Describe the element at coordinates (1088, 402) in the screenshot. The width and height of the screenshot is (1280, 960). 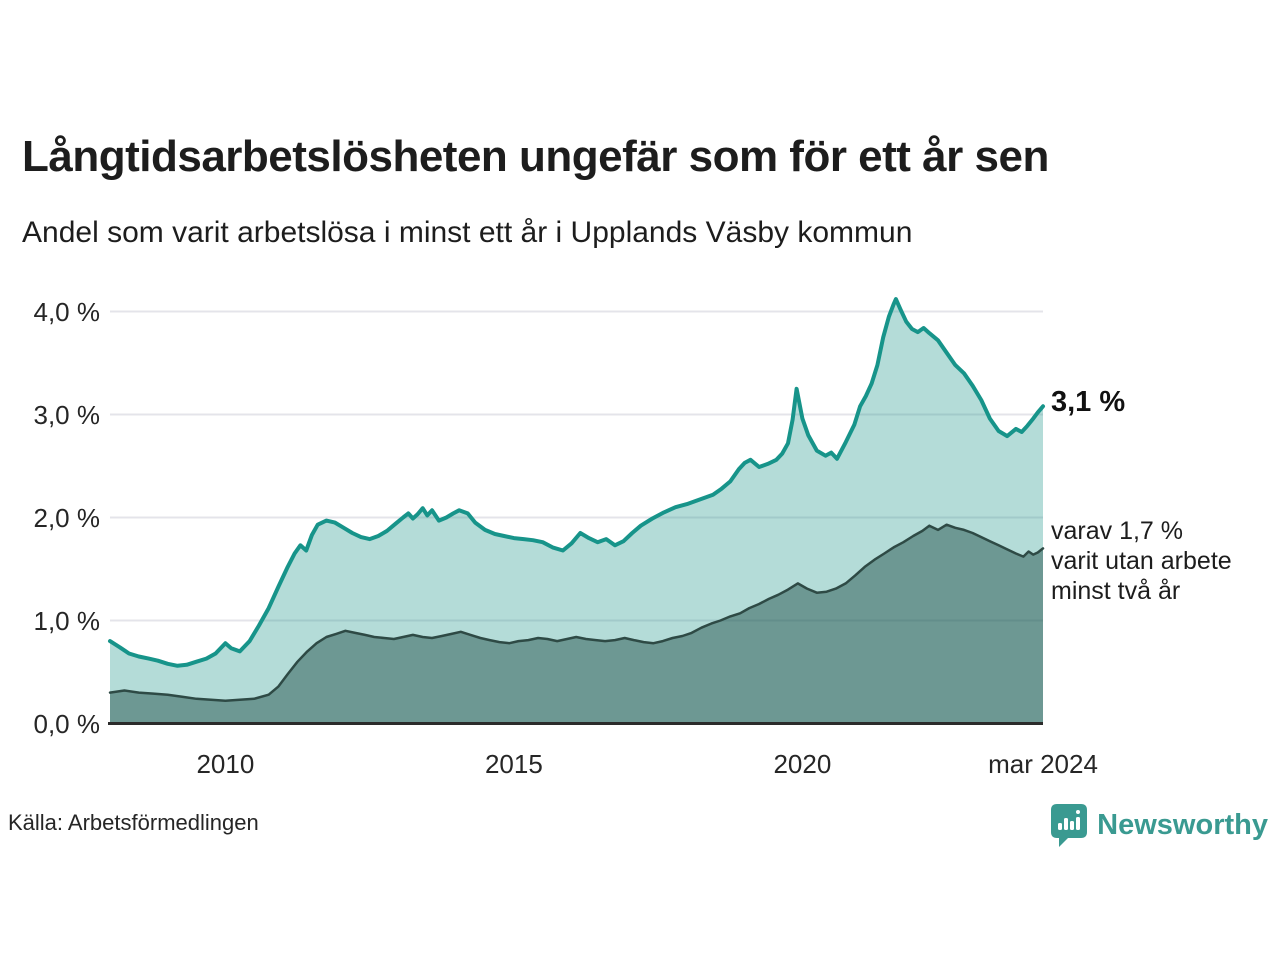
I see `latest-value-annotation: 3,1 %` at that location.